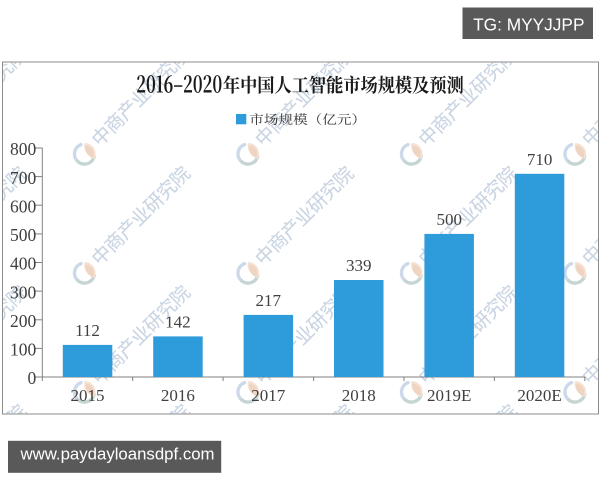 Image resolution: width=600 pixels, height=485 pixels. What do you see at coordinates (528, 25) in the screenshot?
I see `svg-text: TG: MYYJJPP` at bounding box center [528, 25].